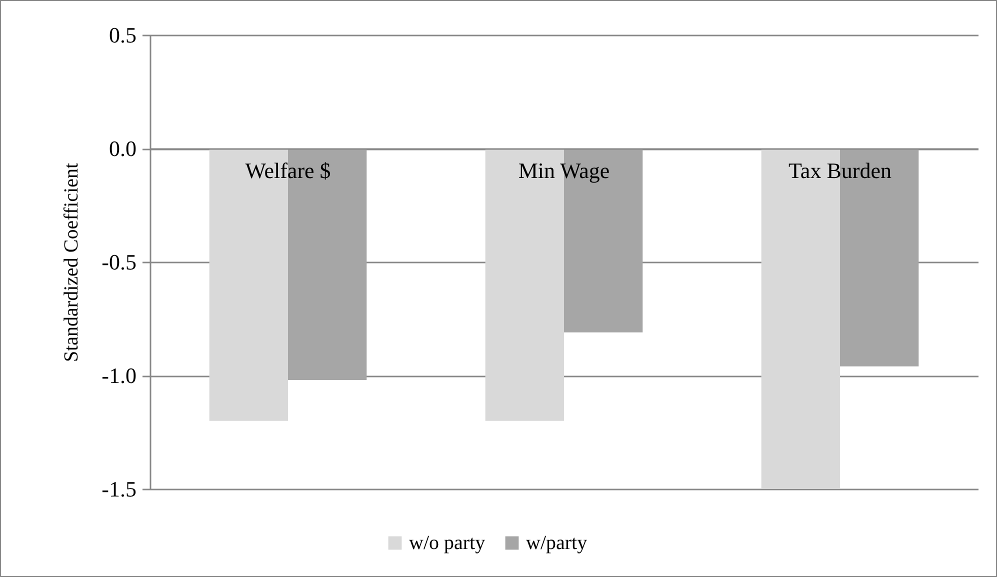 The image size is (997, 577). I want to click on legend-label: w/o party, so click(447, 543).